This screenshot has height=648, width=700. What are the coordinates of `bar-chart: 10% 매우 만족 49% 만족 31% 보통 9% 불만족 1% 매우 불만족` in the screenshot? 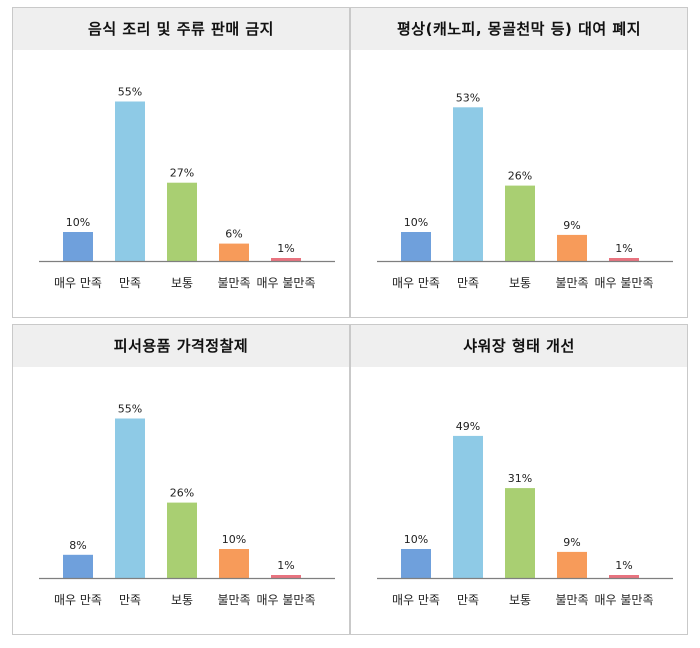 It's located at (525, 513).